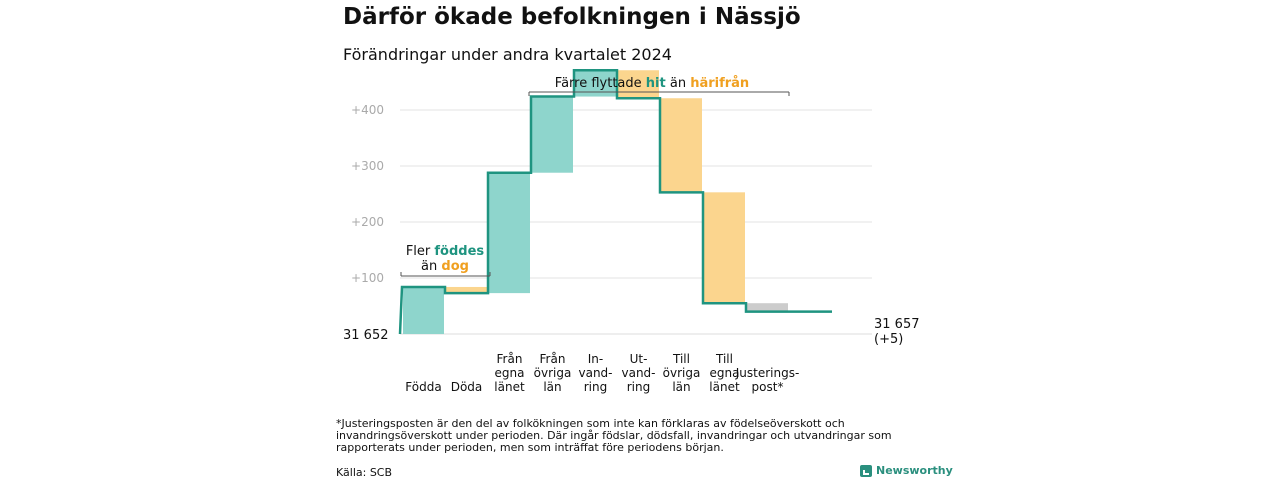 The width and height of the screenshot is (1280, 480). What do you see at coordinates (768, 387) in the screenshot?
I see `x-tick-label: post*` at bounding box center [768, 387].